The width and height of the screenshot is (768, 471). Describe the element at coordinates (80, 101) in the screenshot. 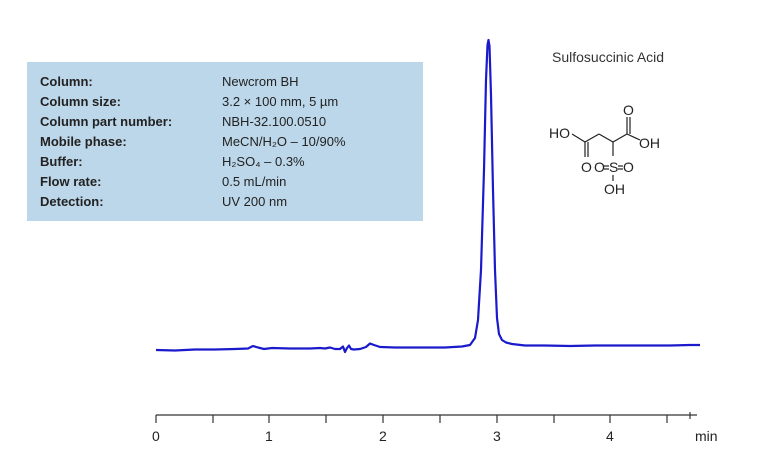

I see `info-label: Column size:` at that location.